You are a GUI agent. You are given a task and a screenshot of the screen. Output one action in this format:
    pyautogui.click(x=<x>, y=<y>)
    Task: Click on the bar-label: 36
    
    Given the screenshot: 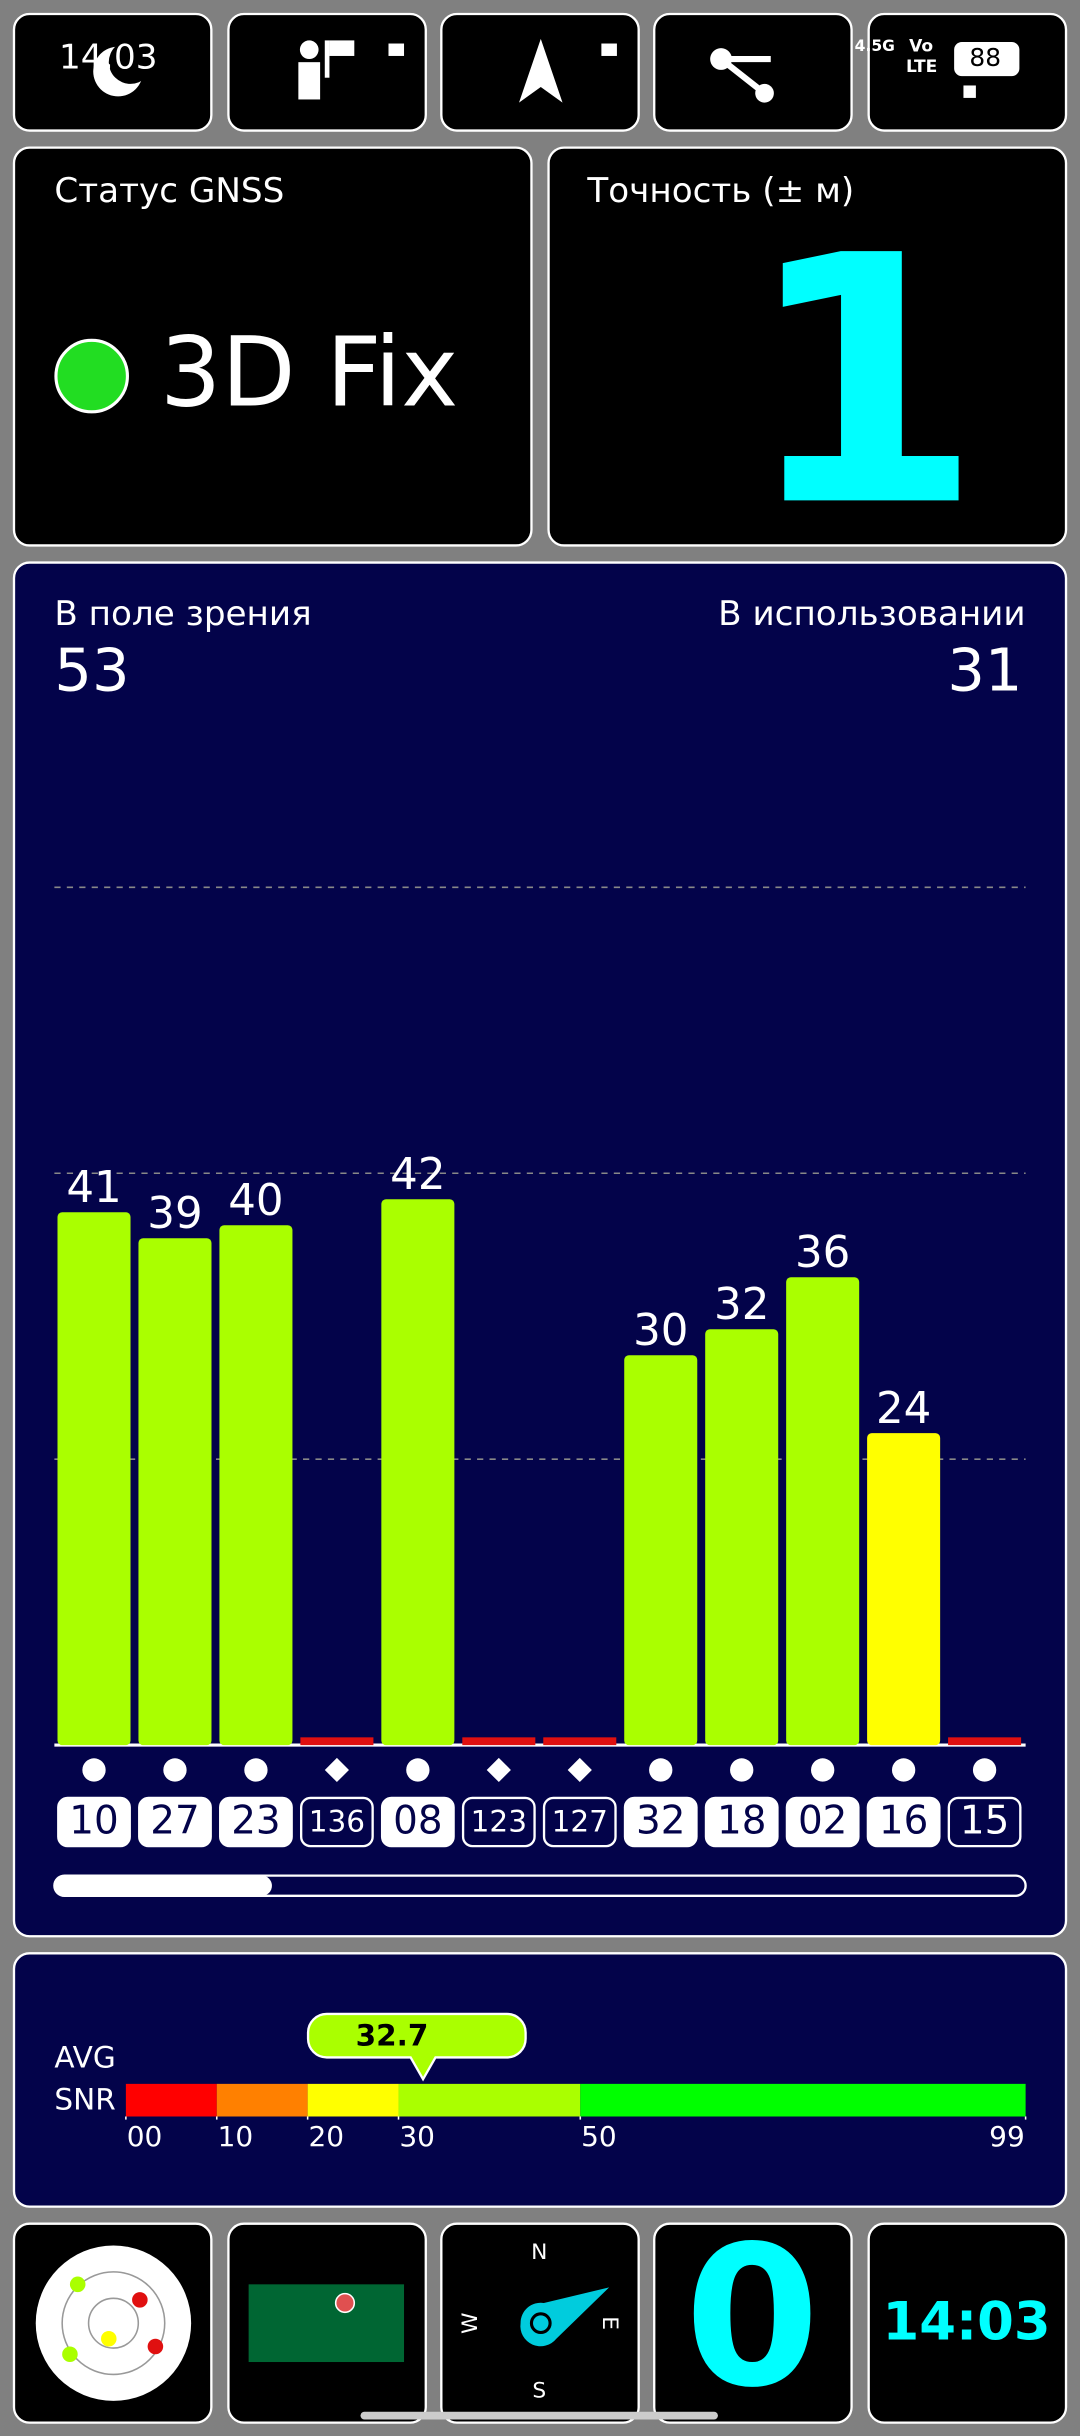 What is the action you would take?
    pyautogui.click(x=822, y=1253)
    